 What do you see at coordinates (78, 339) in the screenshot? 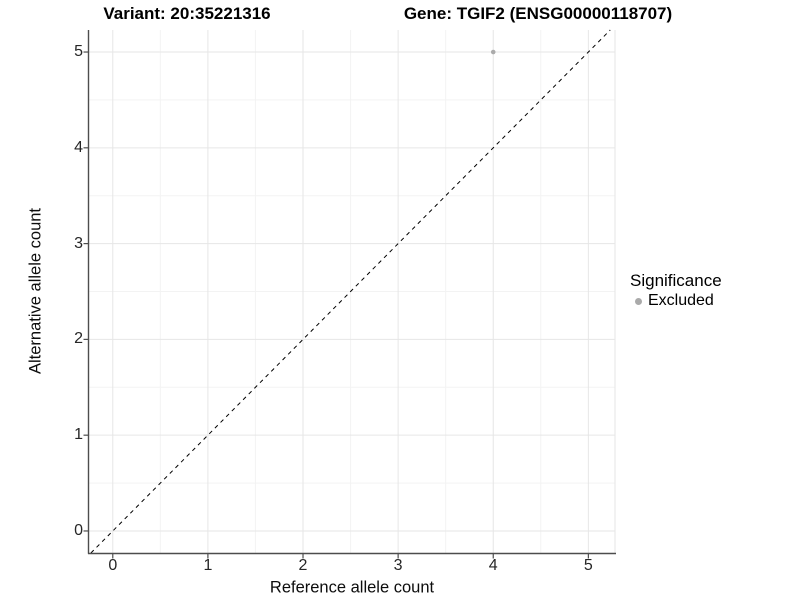
I see `y-tick-label: 2` at bounding box center [78, 339].